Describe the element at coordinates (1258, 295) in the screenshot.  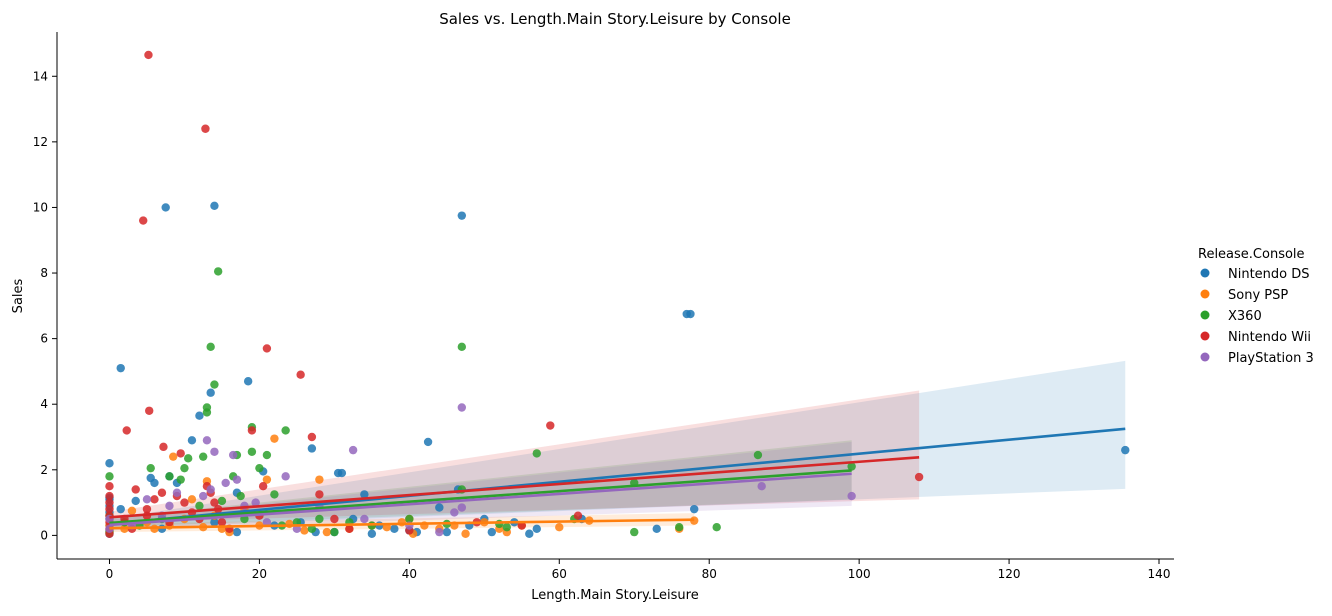
I see `legend-label: Sony PSP` at that location.